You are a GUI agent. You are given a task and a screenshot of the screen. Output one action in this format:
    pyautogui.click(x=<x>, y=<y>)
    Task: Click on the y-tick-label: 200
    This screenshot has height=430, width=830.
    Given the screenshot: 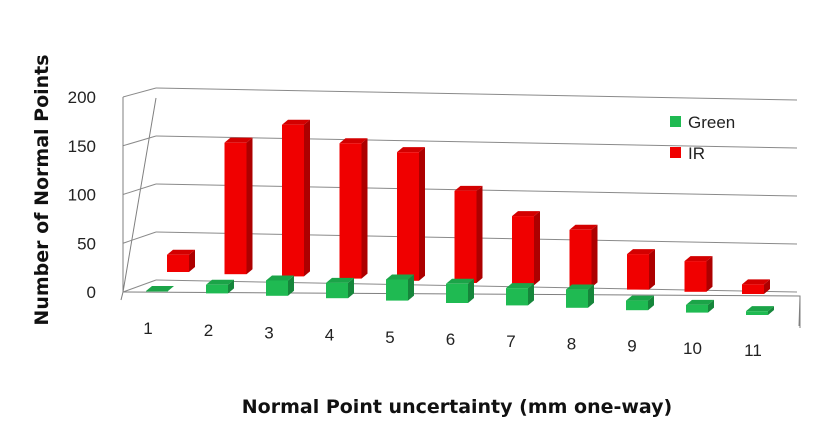 What is the action you would take?
    pyautogui.click(x=82, y=97)
    